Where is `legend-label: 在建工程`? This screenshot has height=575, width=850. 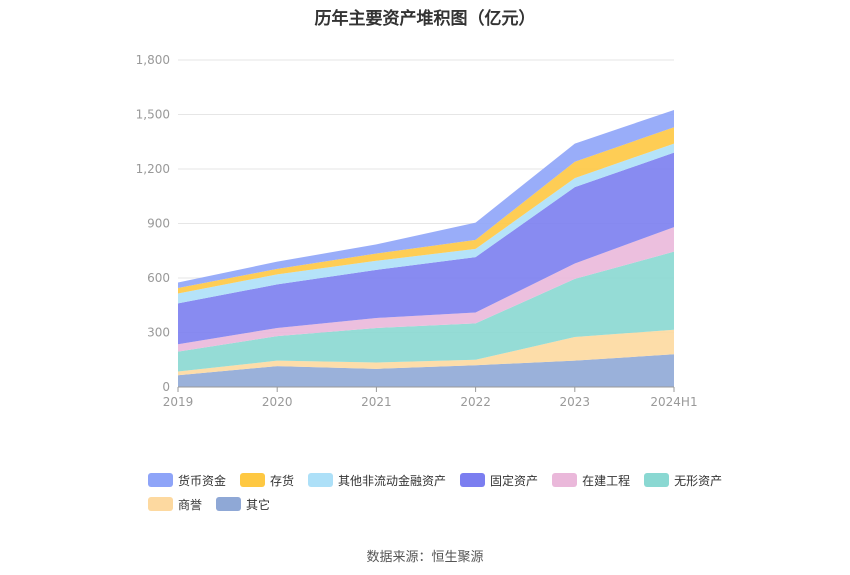
legend-label: 在建工程 is located at coordinates (606, 480).